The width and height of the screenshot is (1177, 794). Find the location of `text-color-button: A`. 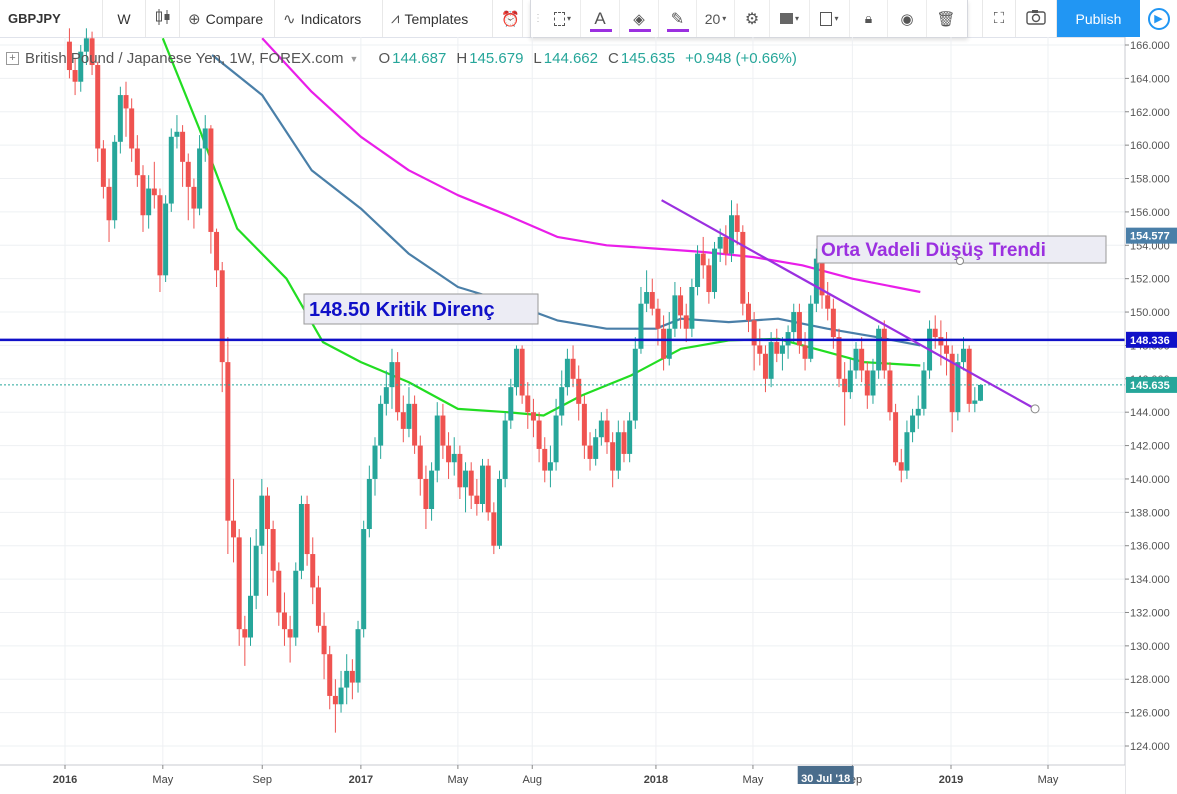

text-color-button: A is located at coordinates (600, 18).